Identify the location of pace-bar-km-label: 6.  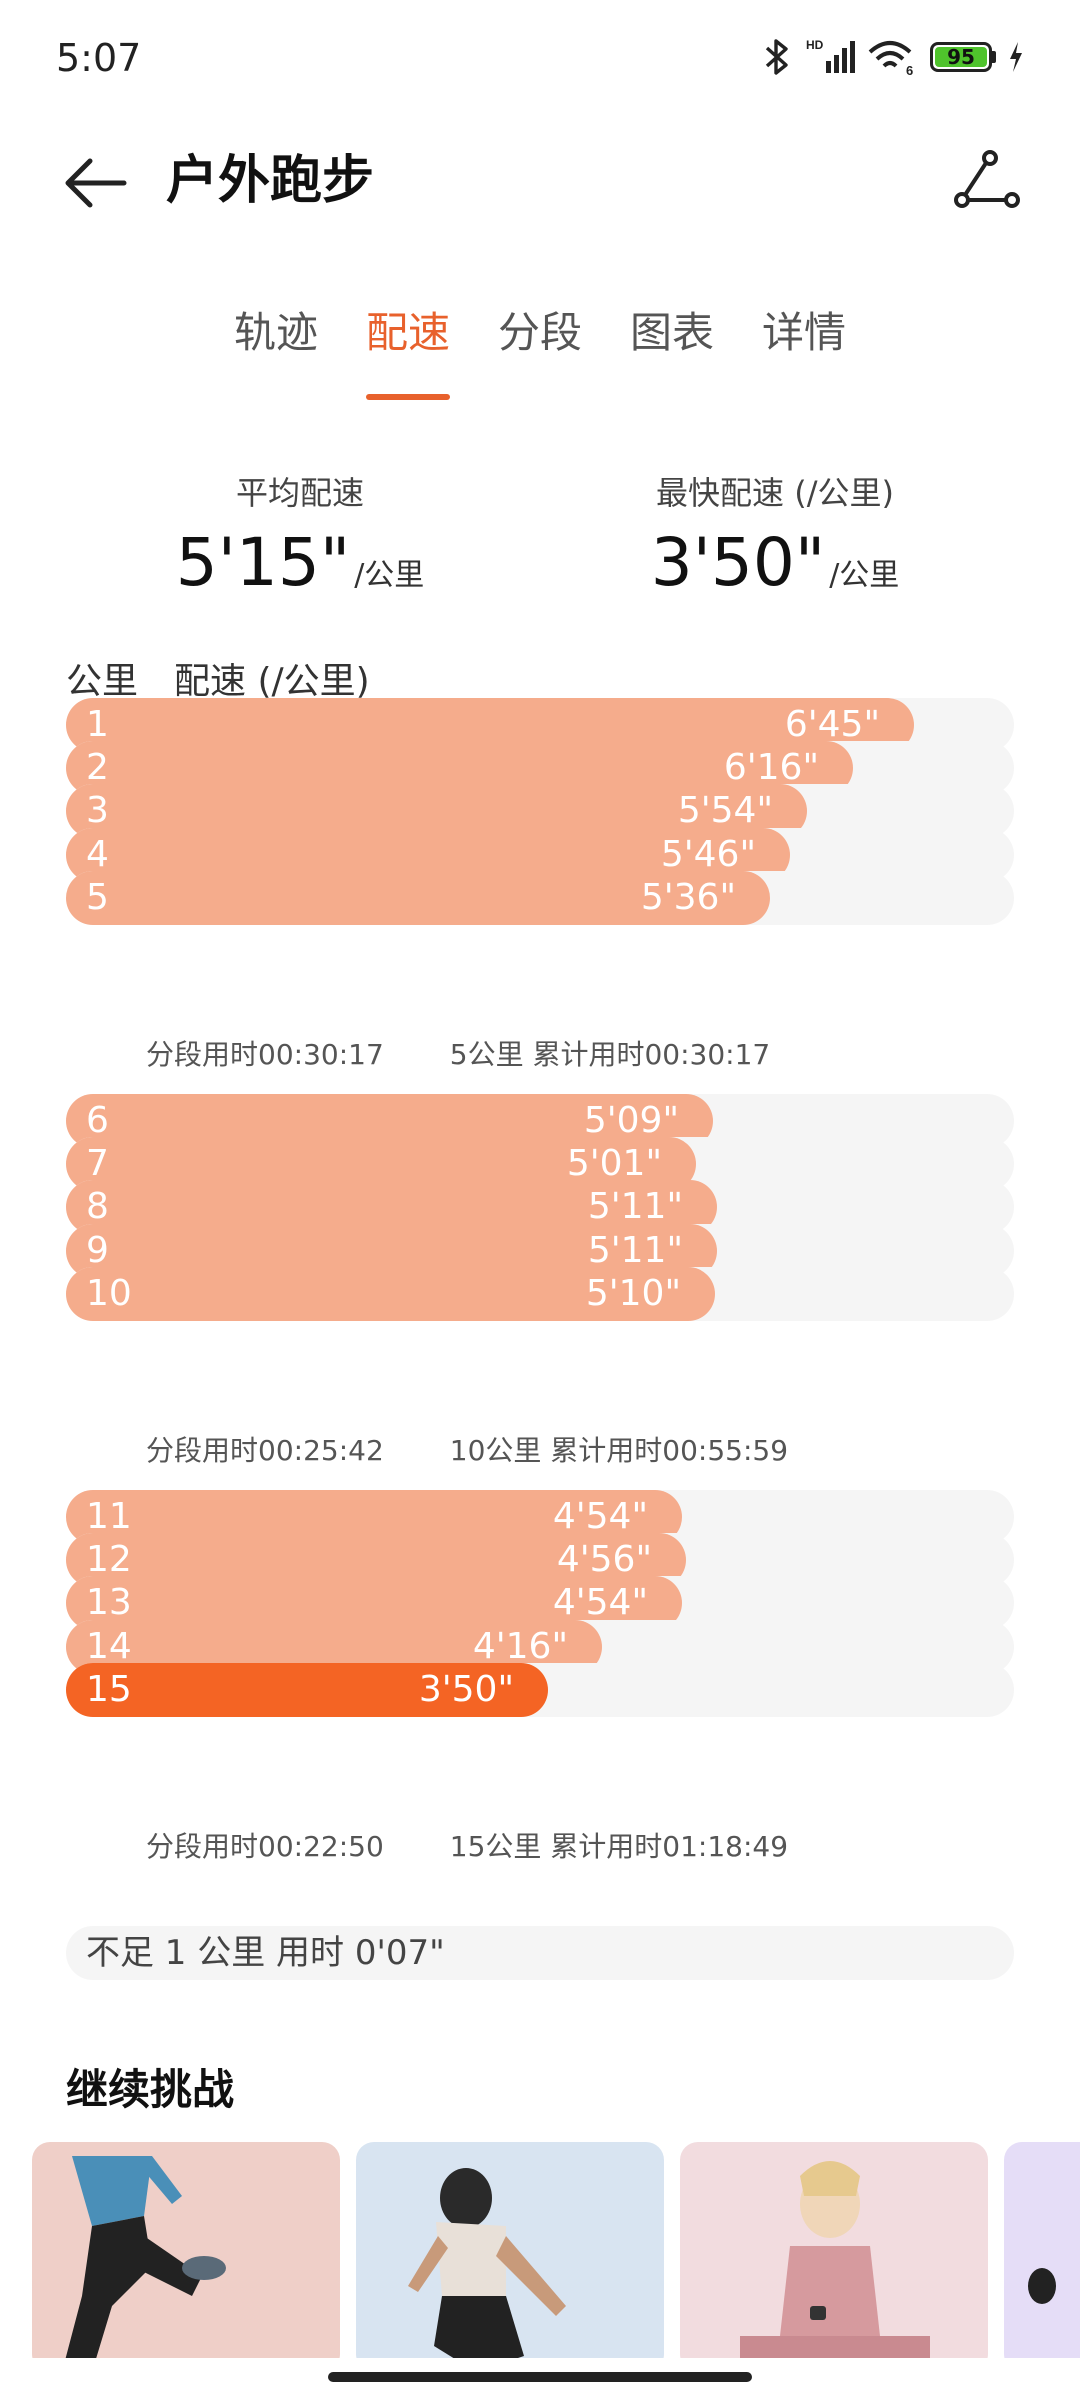
(97, 1120).